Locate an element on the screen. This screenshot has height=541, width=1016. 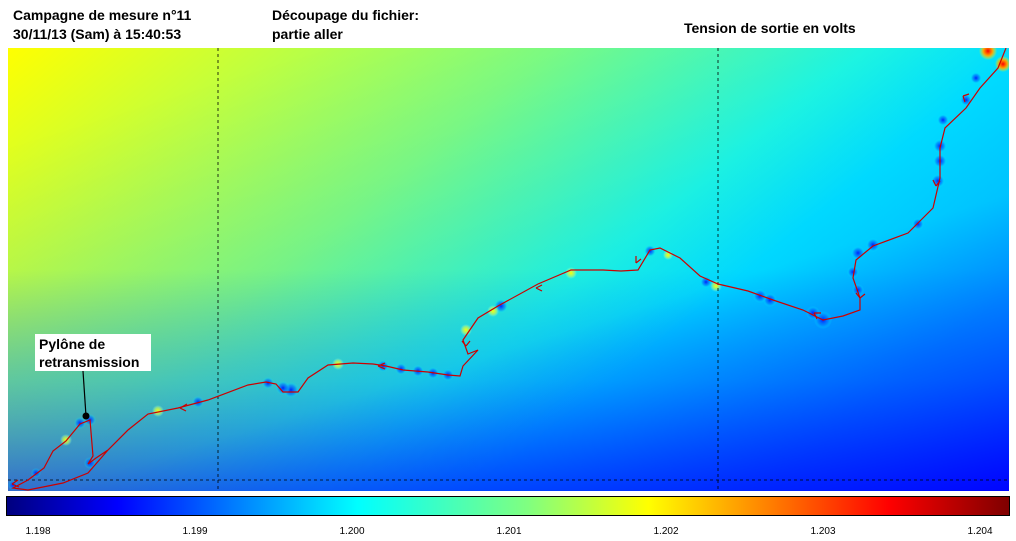
file-segment-title: Découpage du fichier: partie aller is located at coordinates (345, 25).